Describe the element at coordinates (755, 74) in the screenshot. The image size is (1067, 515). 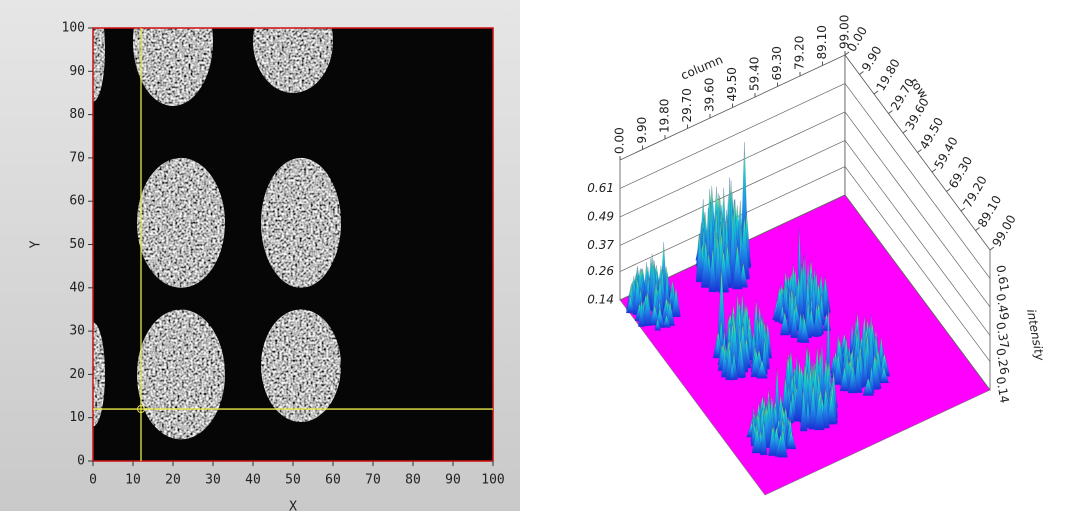
I see `column-tick-label: 59.40` at that location.